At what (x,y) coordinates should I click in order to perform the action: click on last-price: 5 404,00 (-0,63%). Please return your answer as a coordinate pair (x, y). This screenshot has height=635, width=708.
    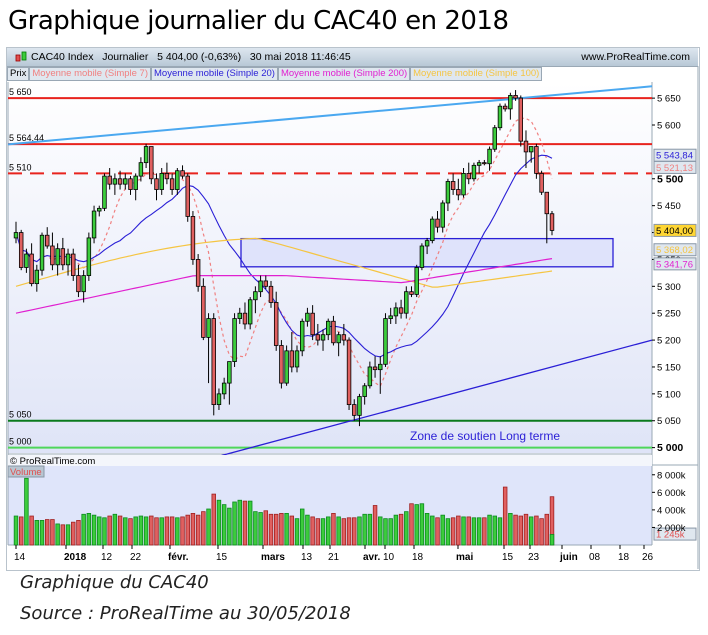
    Looking at the image, I should click on (199, 57).